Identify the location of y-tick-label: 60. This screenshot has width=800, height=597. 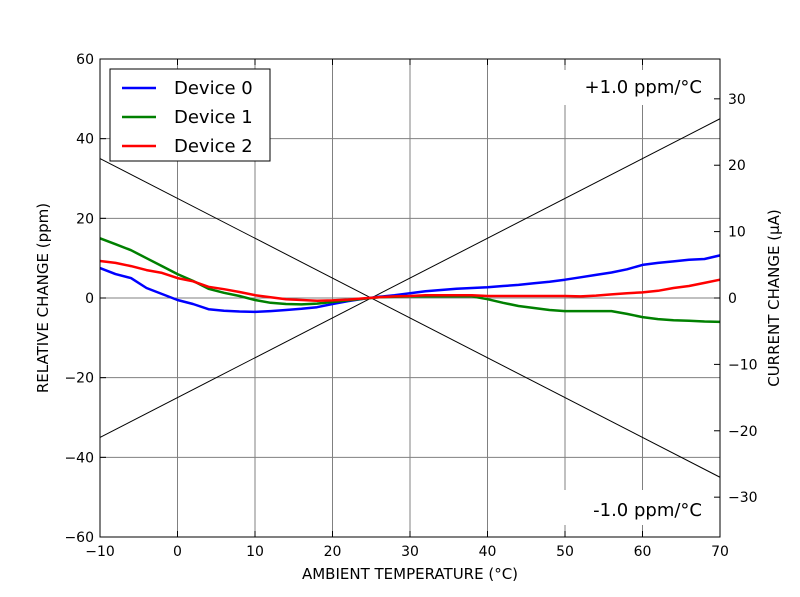
(85, 60).